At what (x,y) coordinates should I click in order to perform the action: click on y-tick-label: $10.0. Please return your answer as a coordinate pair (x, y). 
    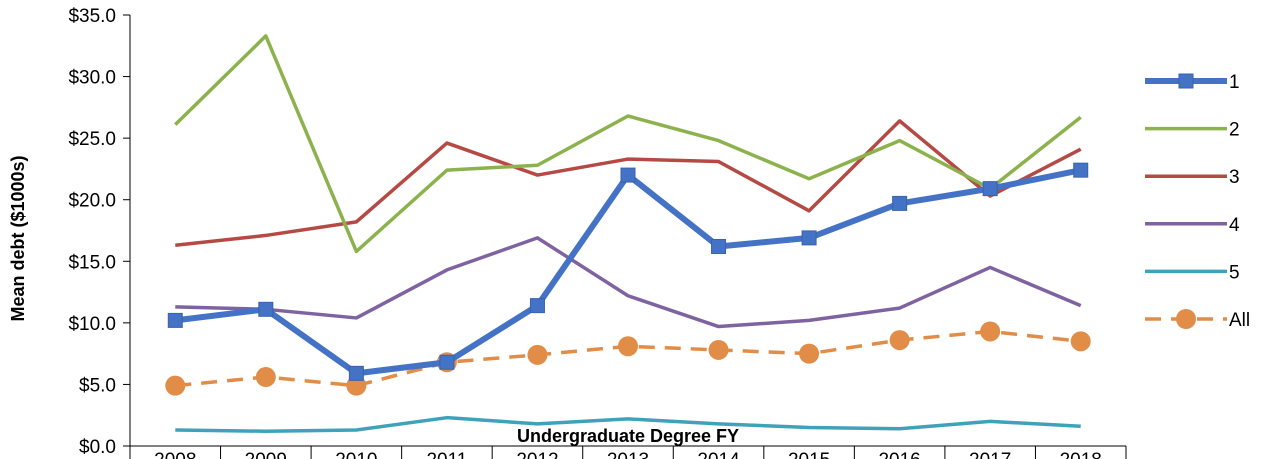
    Looking at the image, I should click on (92, 324).